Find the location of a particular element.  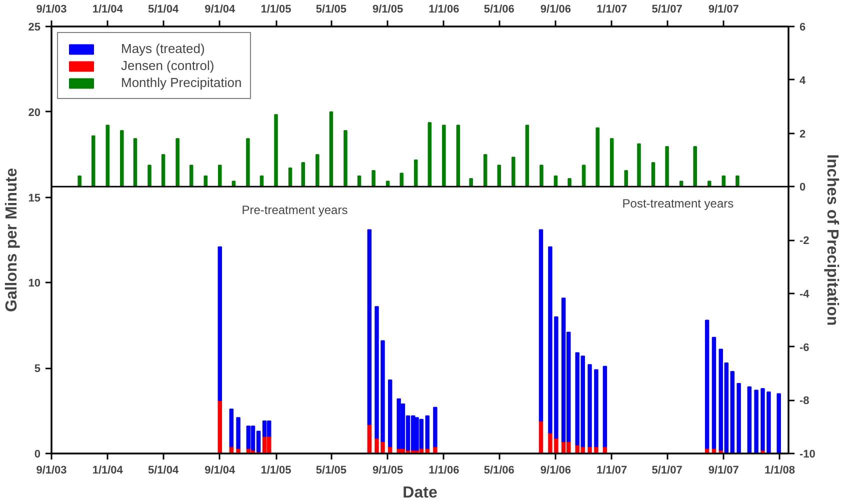

y-tick-label: 20 is located at coordinates (34, 112).